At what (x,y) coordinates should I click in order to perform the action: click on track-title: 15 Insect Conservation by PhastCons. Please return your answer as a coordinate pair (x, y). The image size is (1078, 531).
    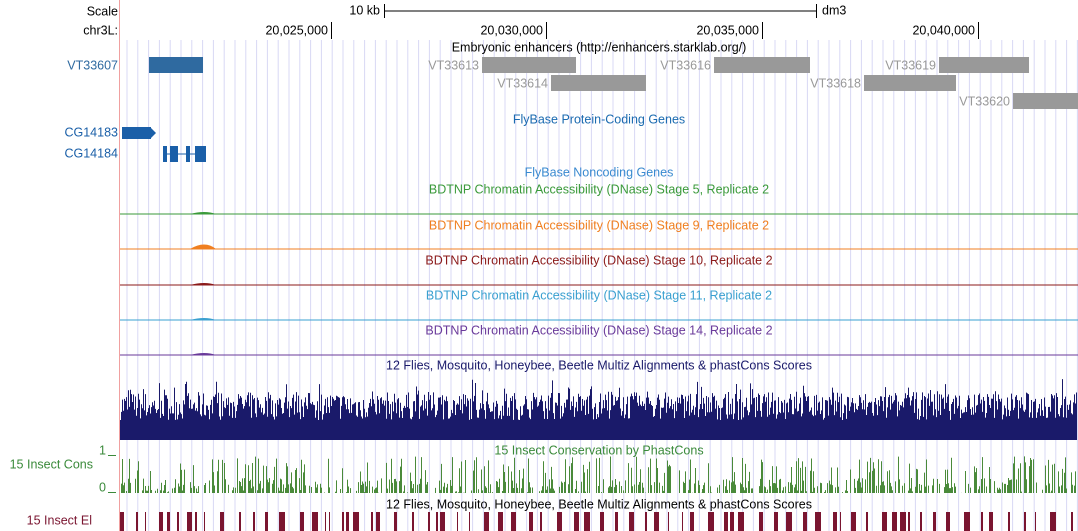
    Looking at the image, I should click on (598, 450).